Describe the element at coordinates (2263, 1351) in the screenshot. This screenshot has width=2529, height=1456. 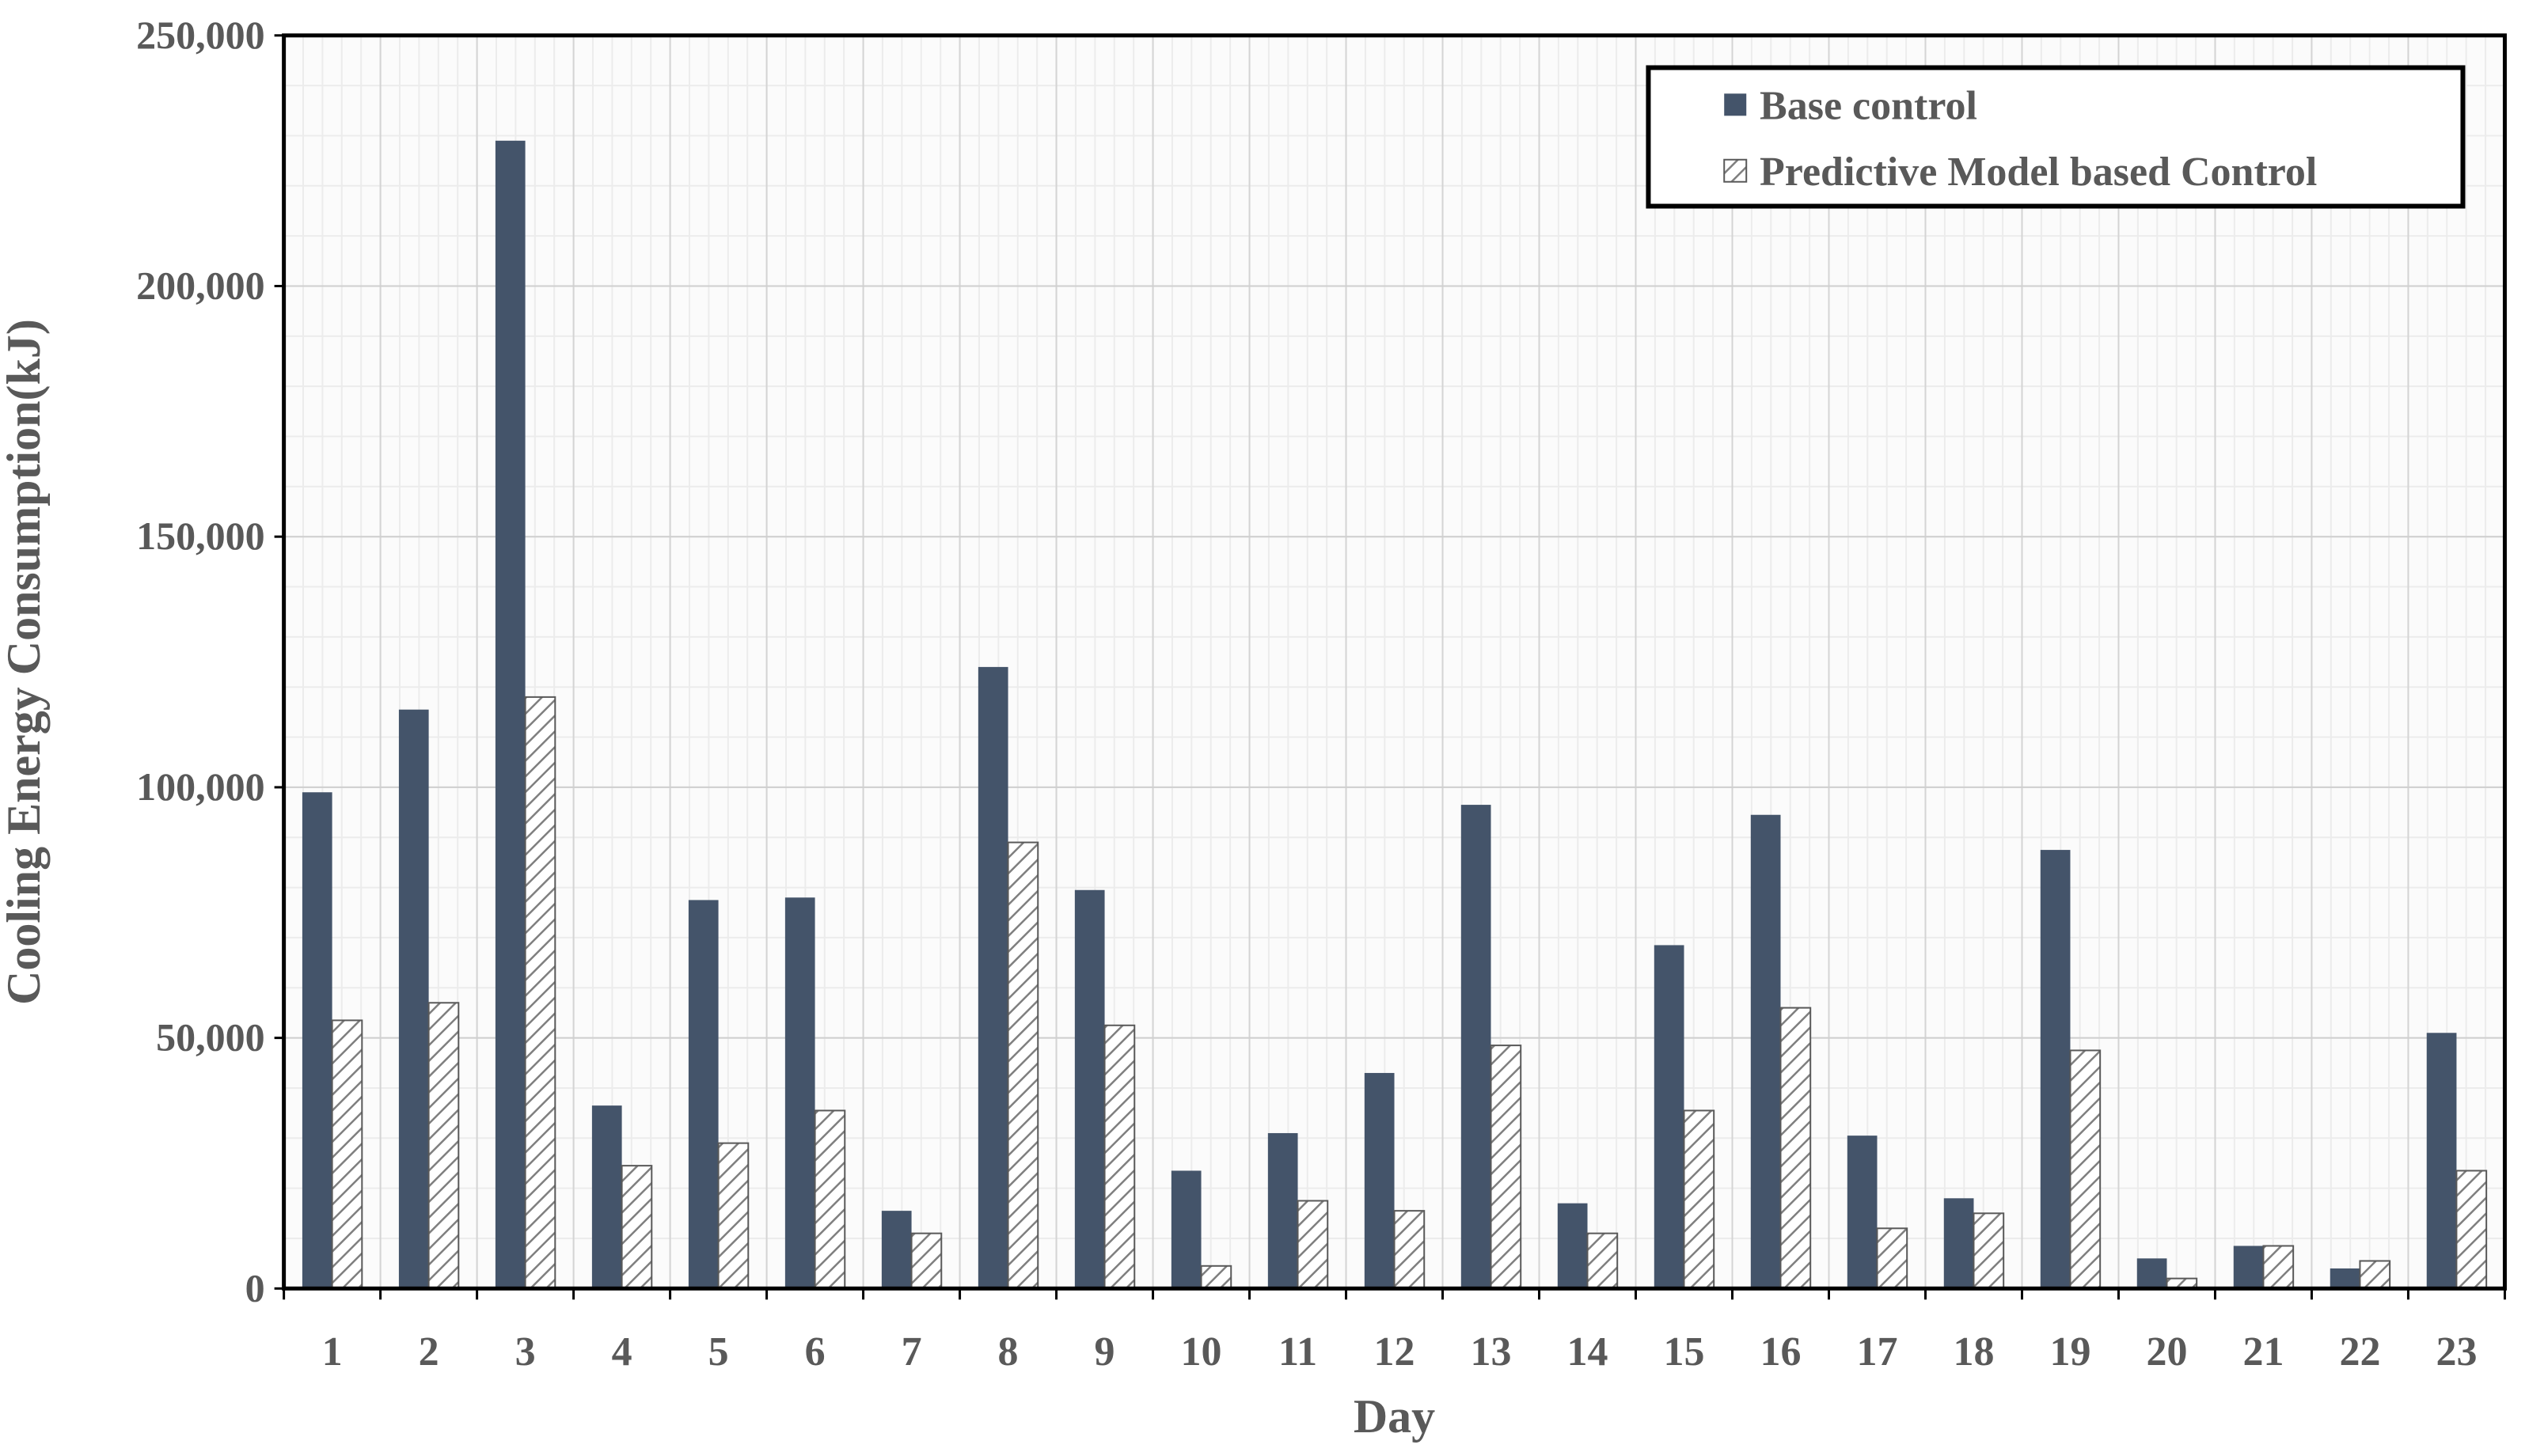
I see `x-tick-label: 21` at that location.